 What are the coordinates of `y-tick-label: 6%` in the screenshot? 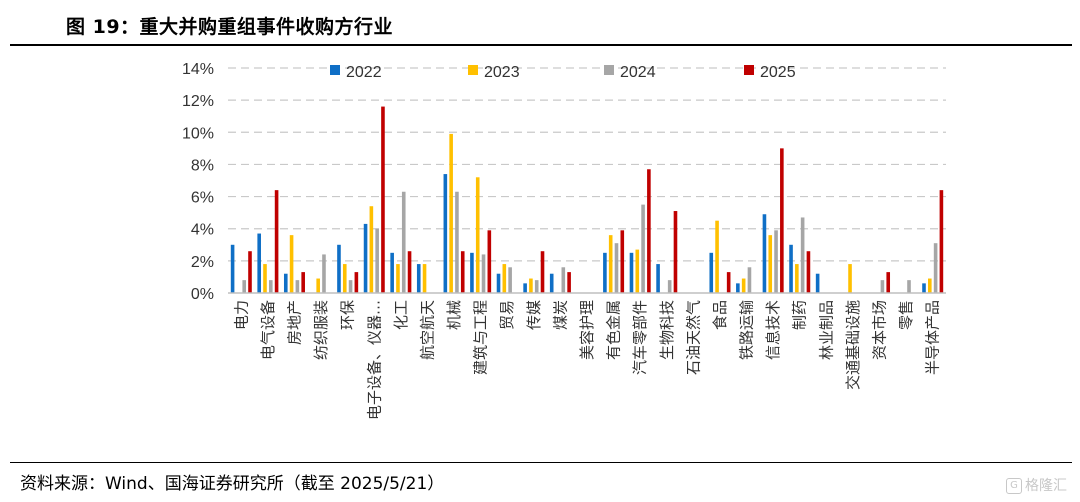 It's located at (202, 198).